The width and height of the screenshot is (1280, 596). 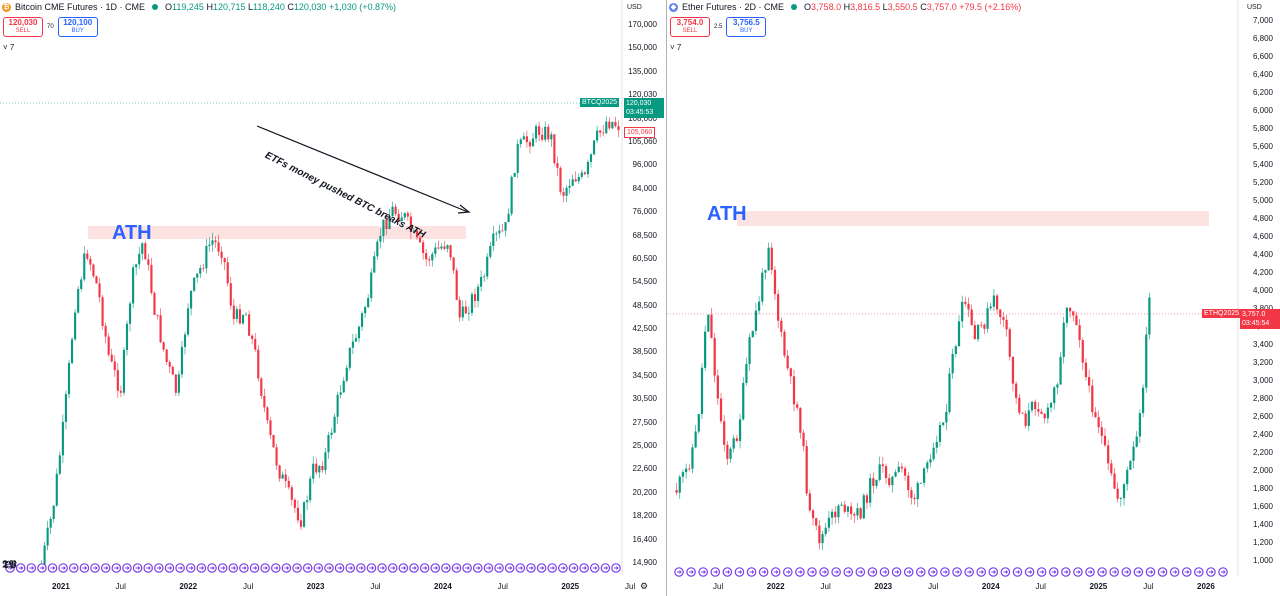 What do you see at coordinates (690, 27) in the screenshot?
I see `eth-sell-button: 3,754.0 SELL` at bounding box center [690, 27].